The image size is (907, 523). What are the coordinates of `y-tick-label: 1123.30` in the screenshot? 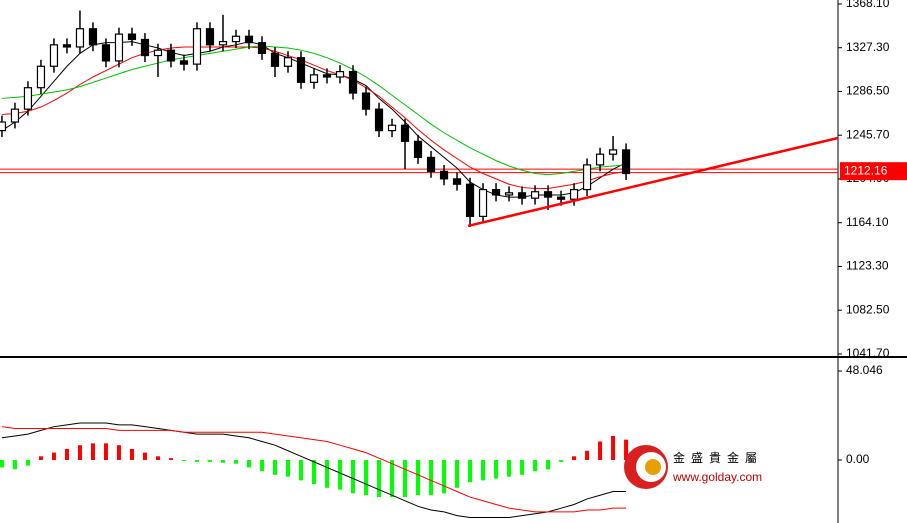 It's located at (867, 266).